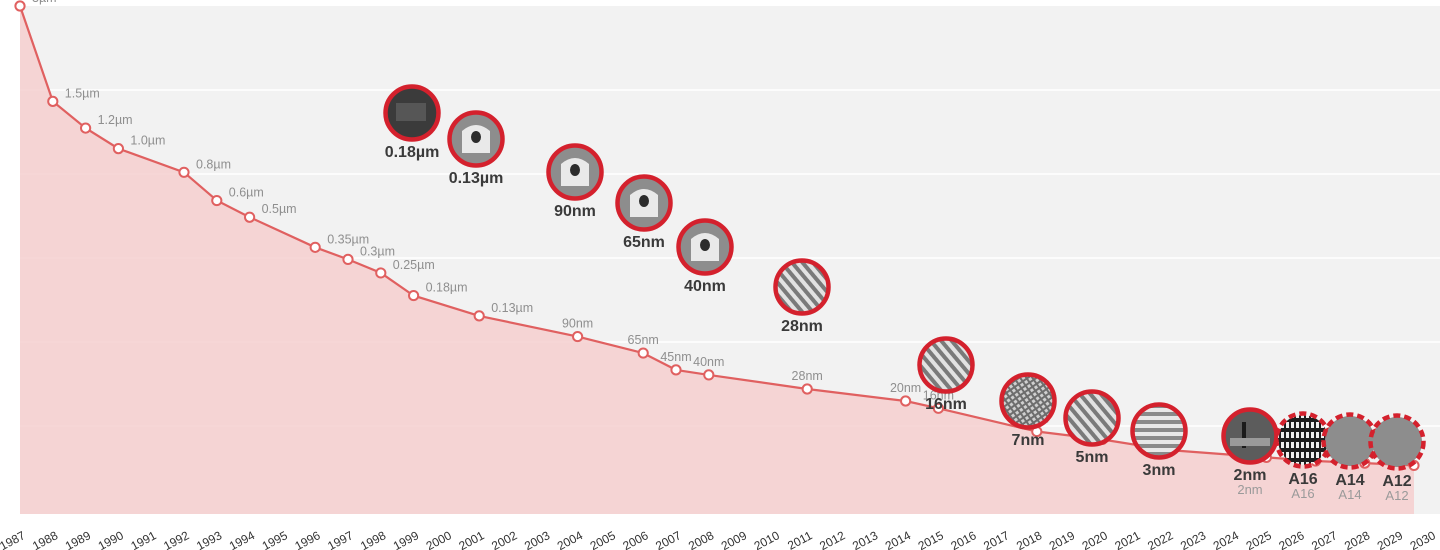 The width and height of the screenshot is (1440, 550). Describe the element at coordinates (242, 539) in the screenshot. I see `x-tick-label: 1994` at that location.